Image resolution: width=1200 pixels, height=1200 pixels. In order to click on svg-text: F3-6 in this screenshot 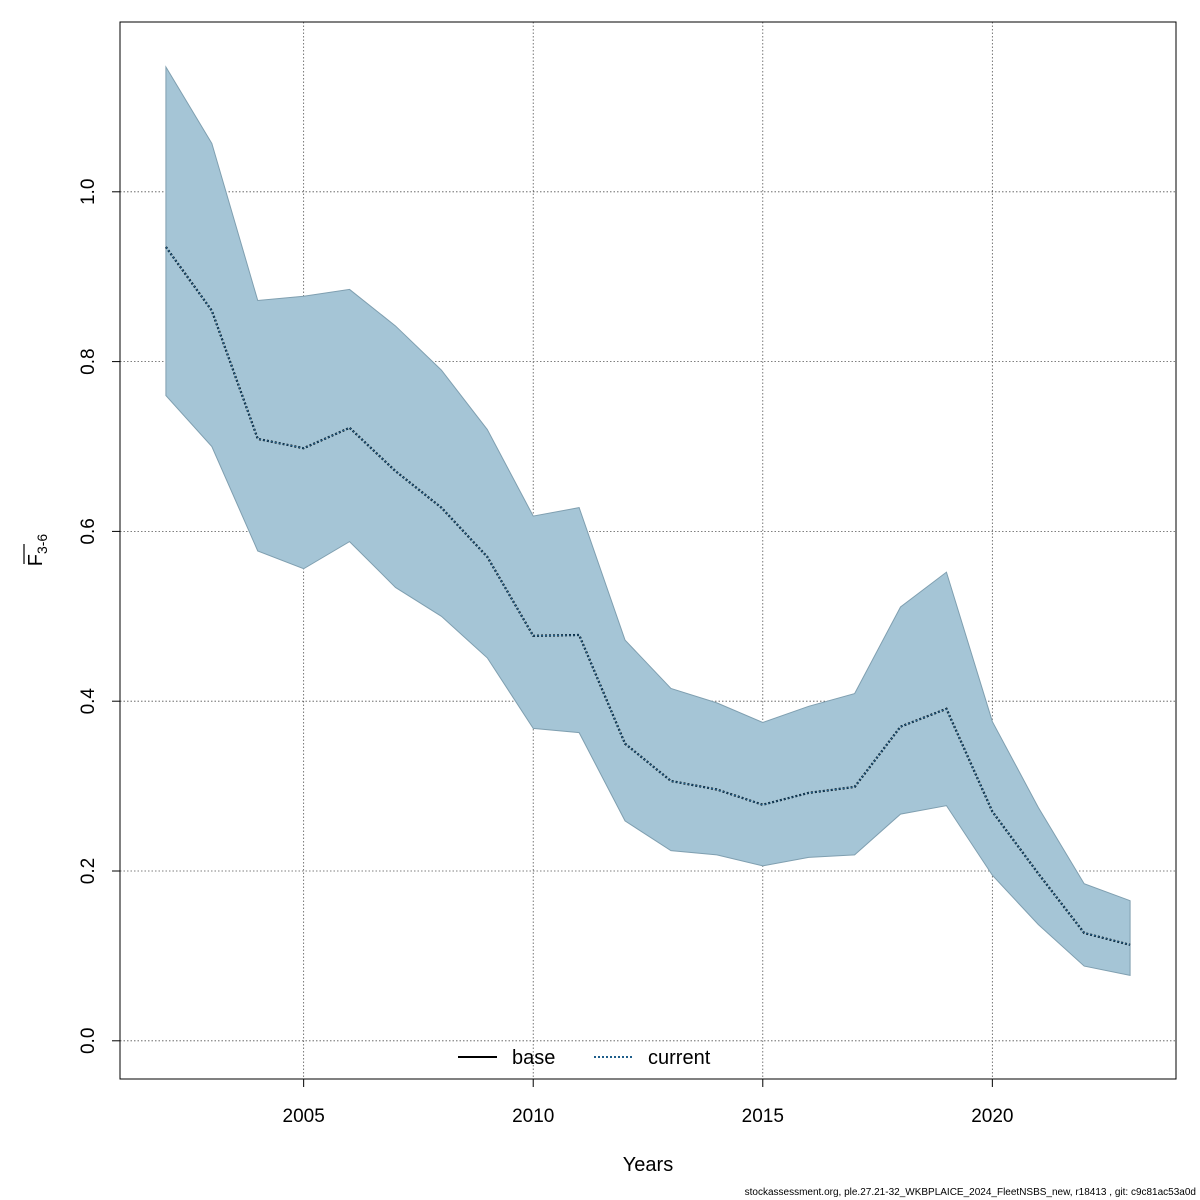, I will do `click(37, 550)`.